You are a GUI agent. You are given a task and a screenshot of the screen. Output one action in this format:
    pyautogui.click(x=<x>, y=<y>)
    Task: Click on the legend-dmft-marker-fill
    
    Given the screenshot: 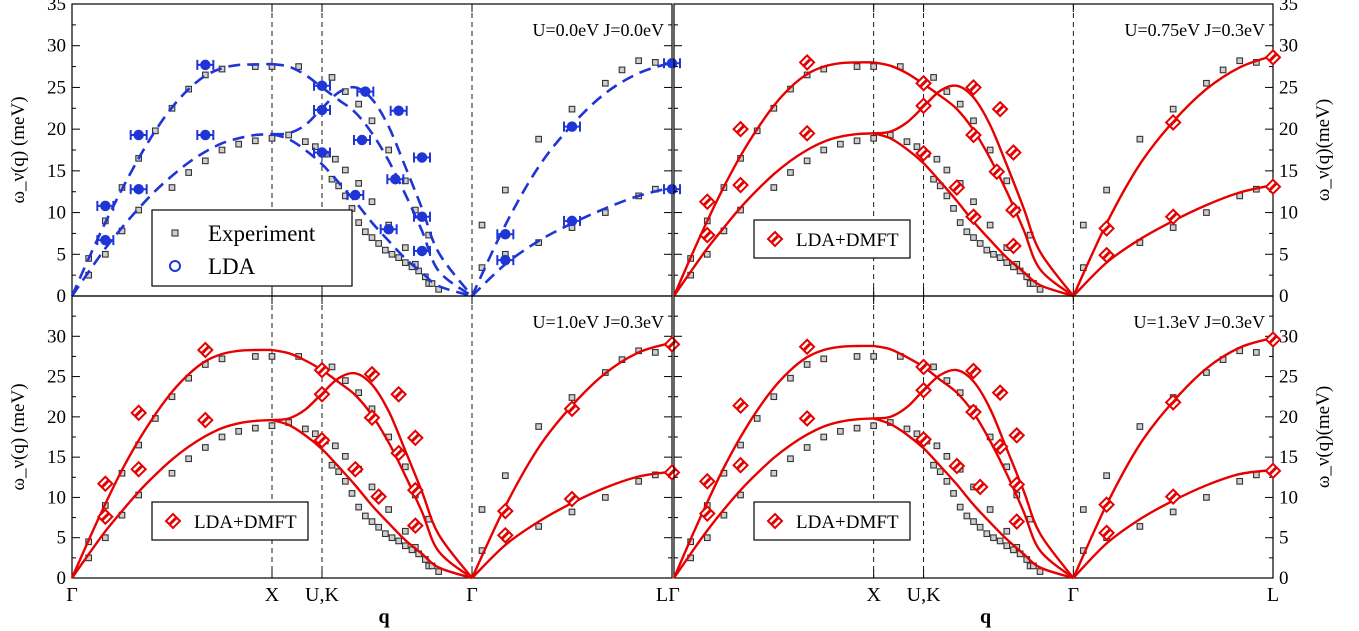 What is the action you would take?
    pyautogui.click(x=775, y=521)
    